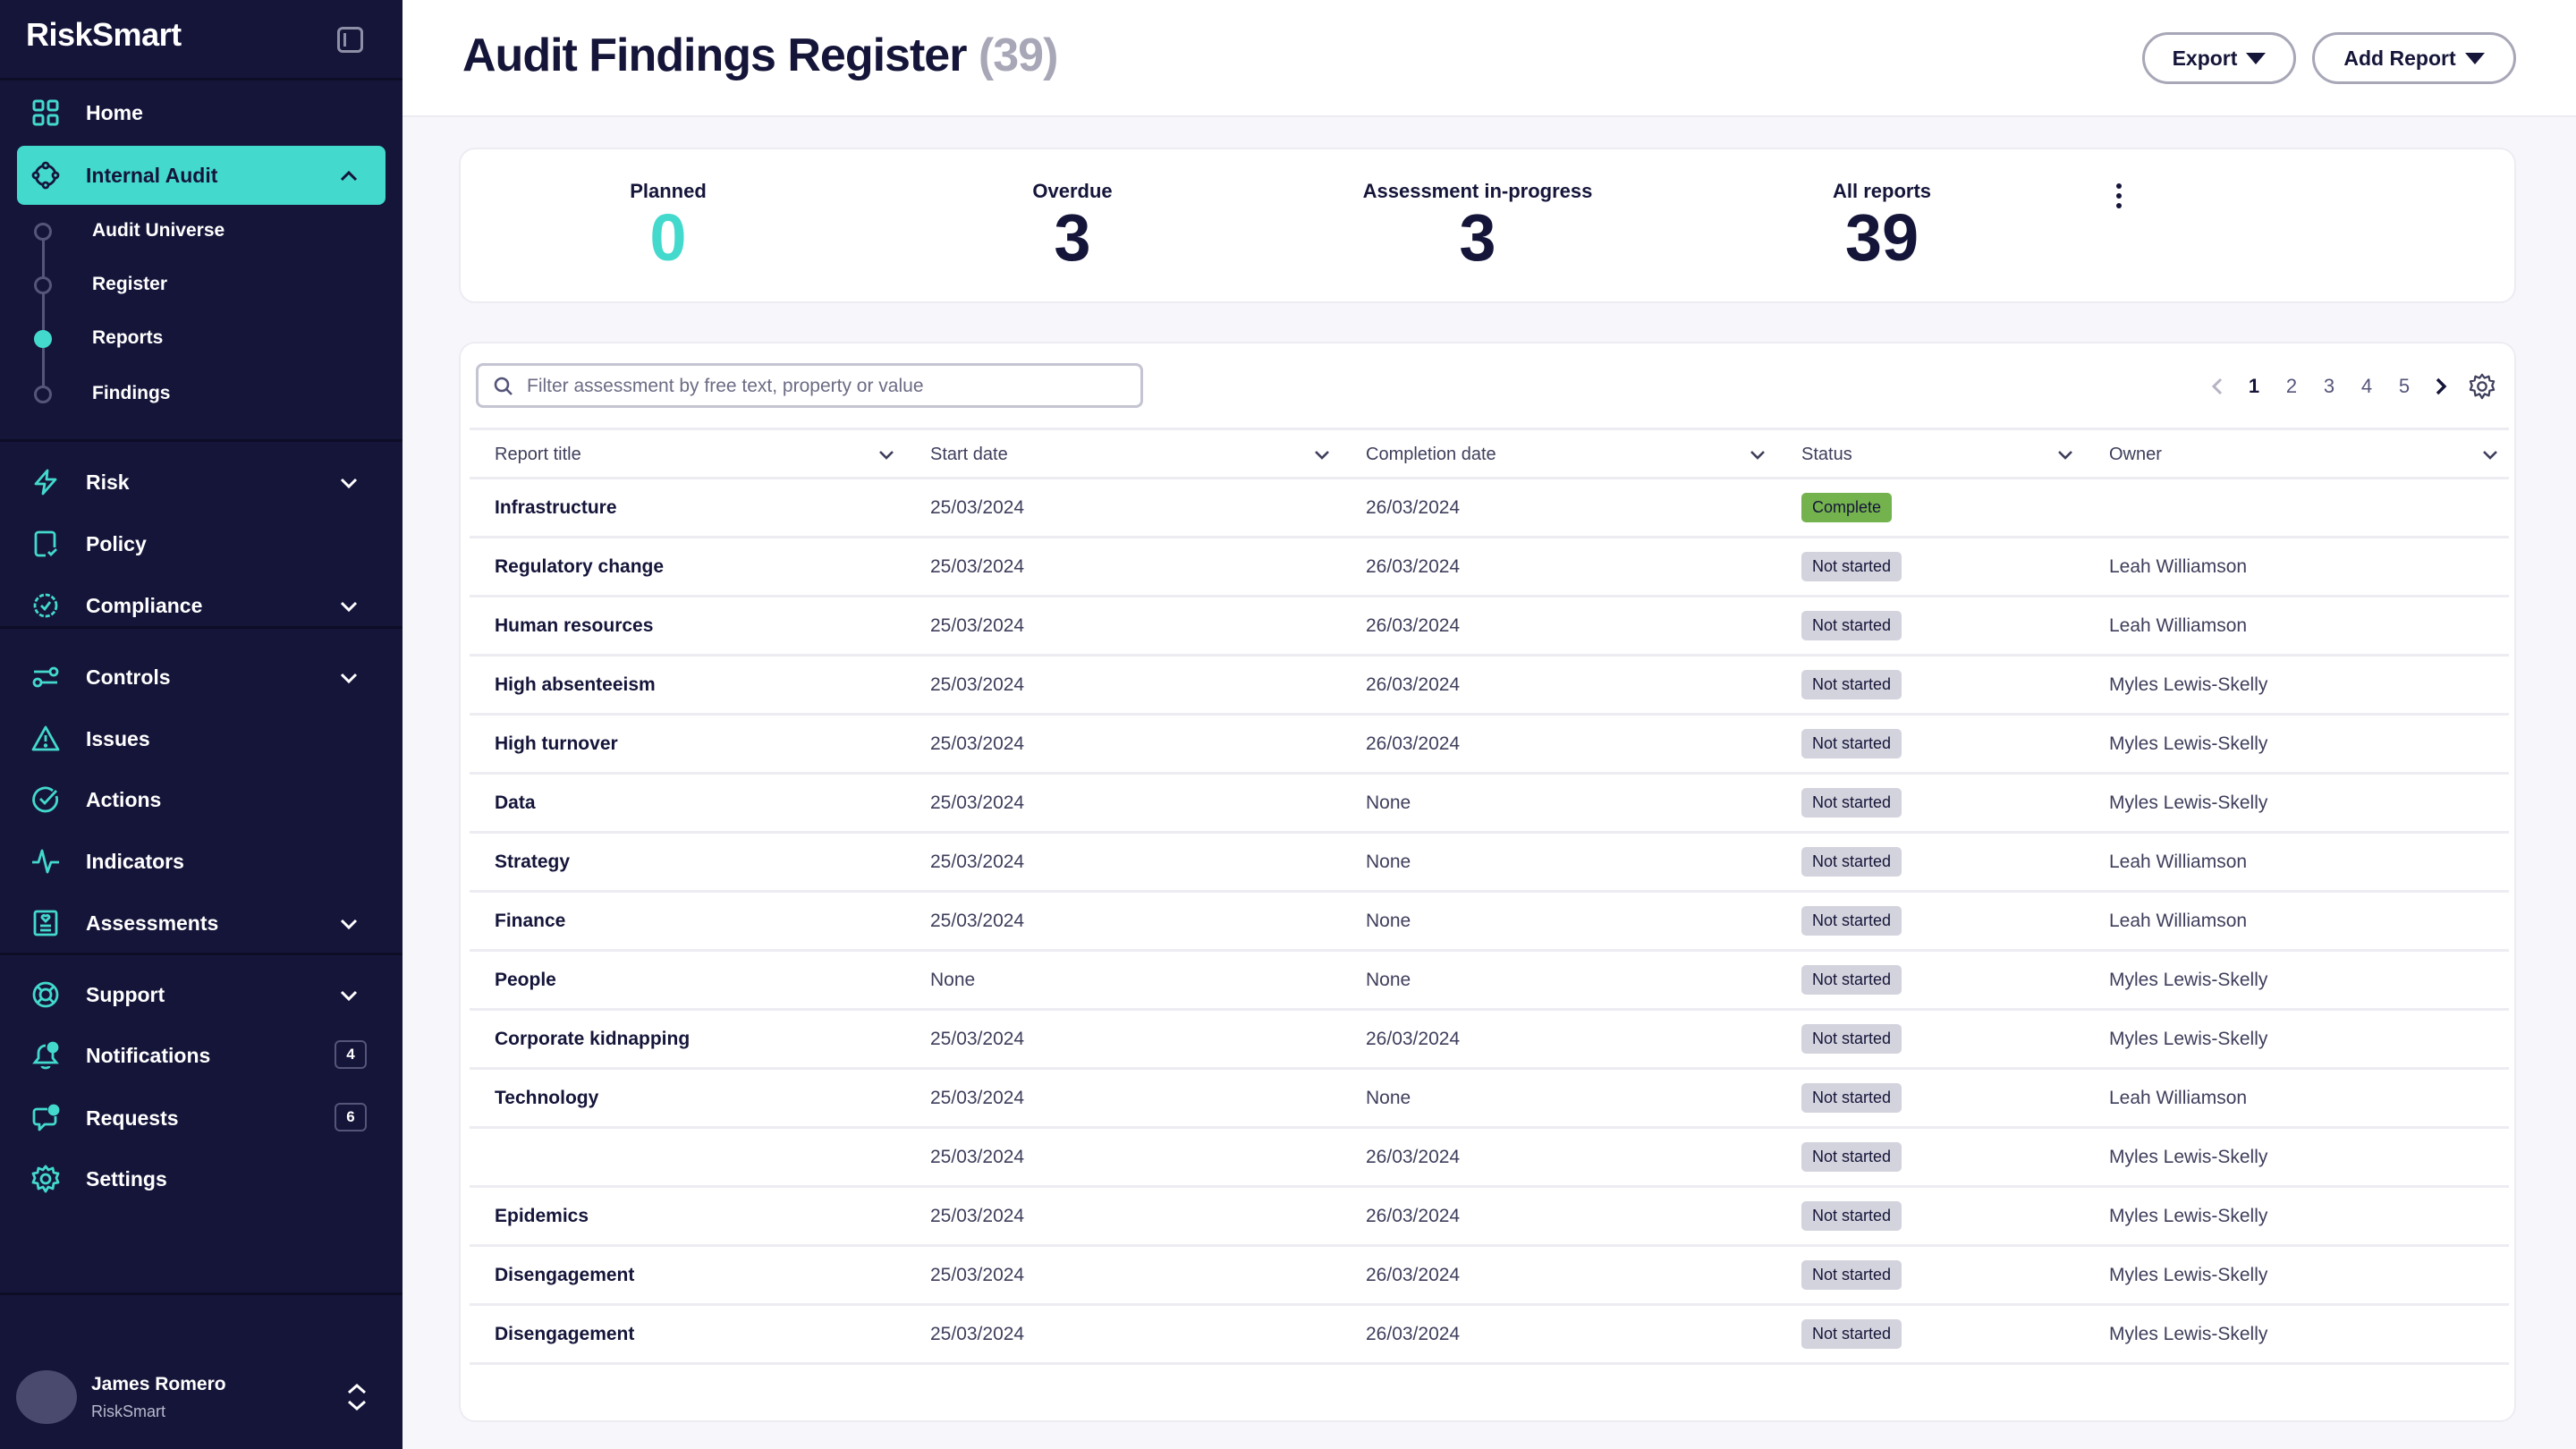  What do you see at coordinates (1558, 454) in the screenshot?
I see `column-header-completion-date: Completion date` at bounding box center [1558, 454].